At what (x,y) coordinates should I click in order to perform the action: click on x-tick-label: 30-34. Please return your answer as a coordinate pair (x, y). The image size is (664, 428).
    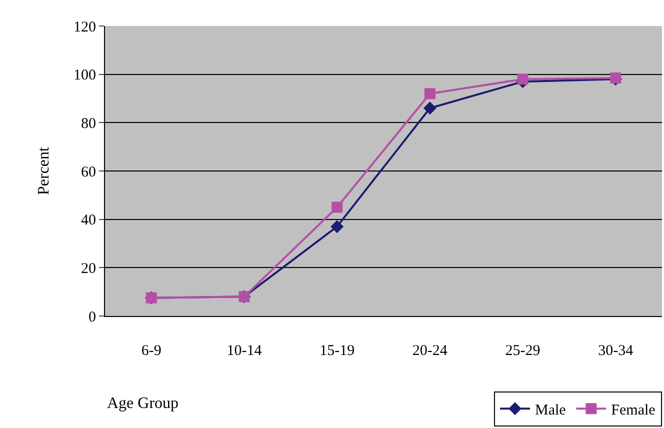
    Looking at the image, I should click on (616, 351).